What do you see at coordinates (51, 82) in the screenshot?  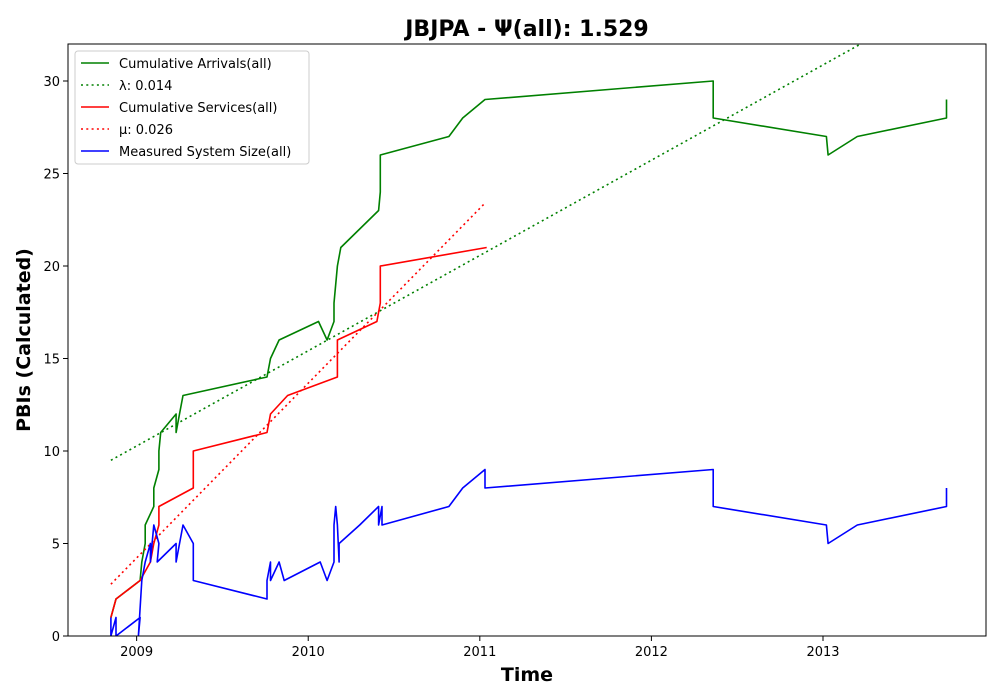 I see `y-tick-label: 30` at bounding box center [51, 82].